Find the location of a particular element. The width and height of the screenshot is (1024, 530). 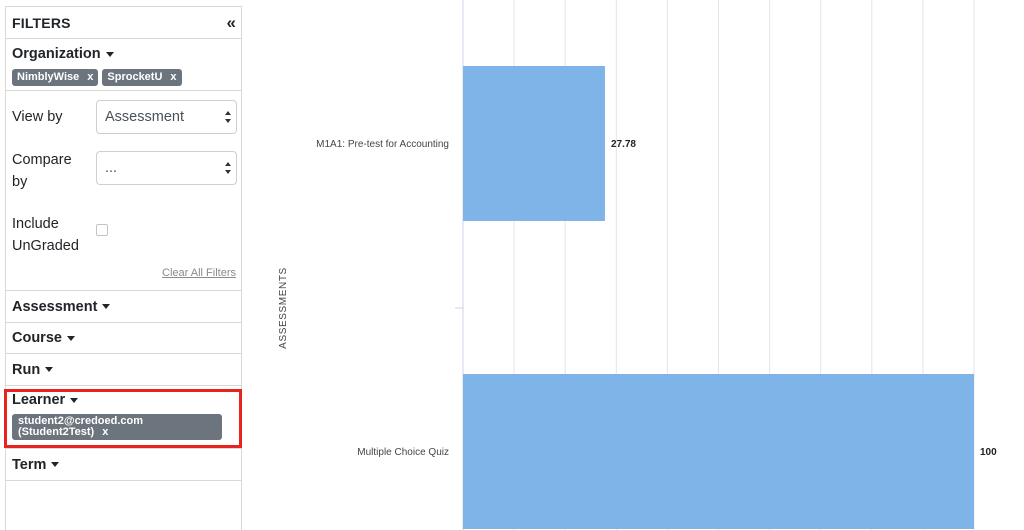

assessment-section: Assessment is located at coordinates (123, 307).